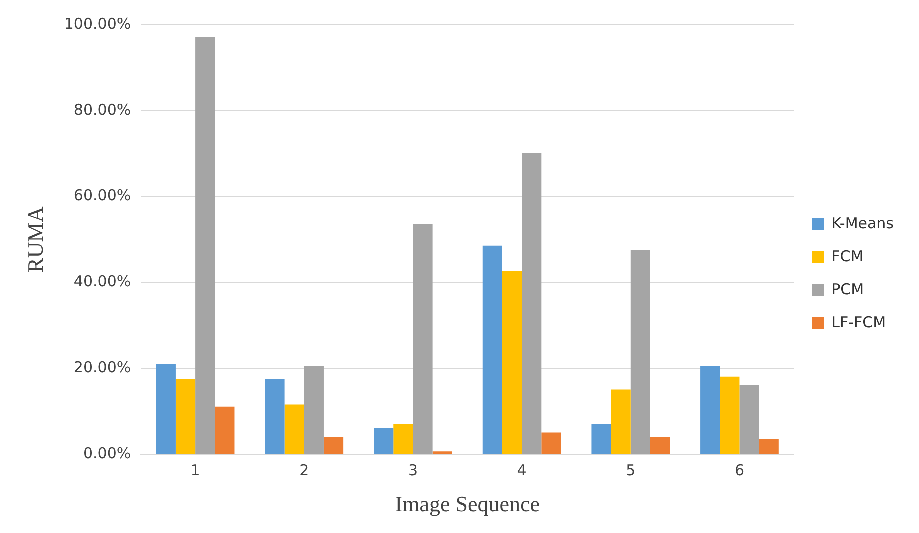 The image size is (919, 533). What do you see at coordinates (467, 504) in the screenshot?
I see `x-axis-title: Image Sequence` at bounding box center [467, 504].